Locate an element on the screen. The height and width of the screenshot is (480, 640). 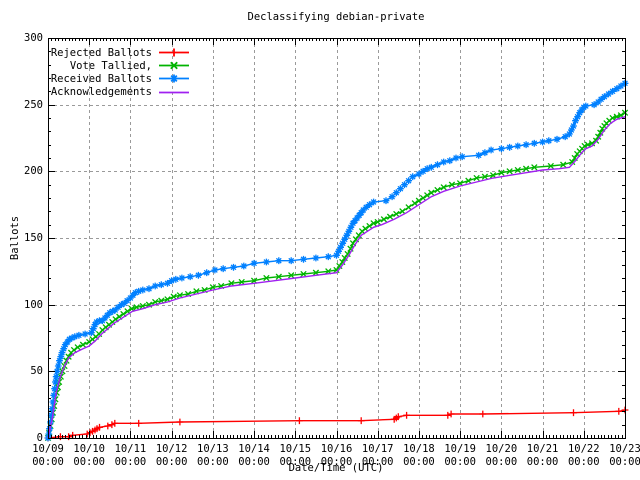
x-tick-label: 10/12 00:00 is located at coordinates (172, 456).